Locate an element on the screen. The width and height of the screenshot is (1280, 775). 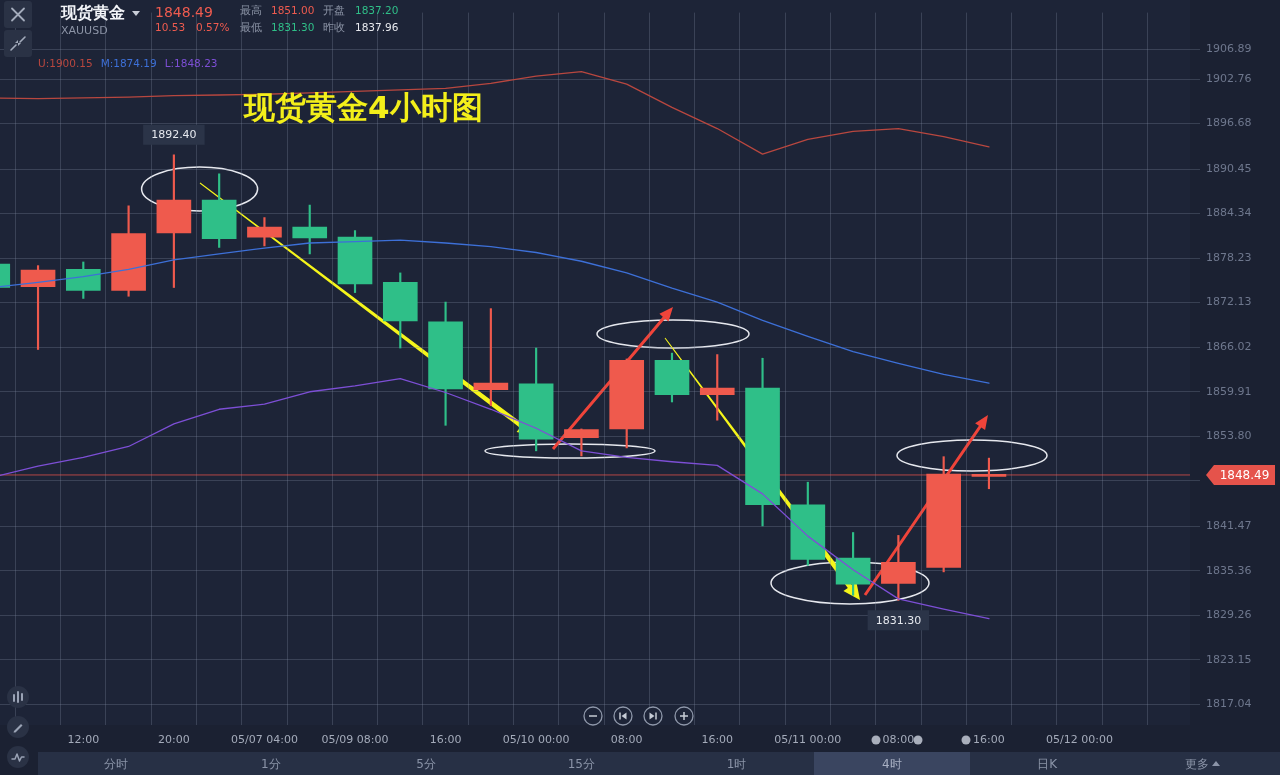
text: U:1900.15 is located at coordinates (65, 63).